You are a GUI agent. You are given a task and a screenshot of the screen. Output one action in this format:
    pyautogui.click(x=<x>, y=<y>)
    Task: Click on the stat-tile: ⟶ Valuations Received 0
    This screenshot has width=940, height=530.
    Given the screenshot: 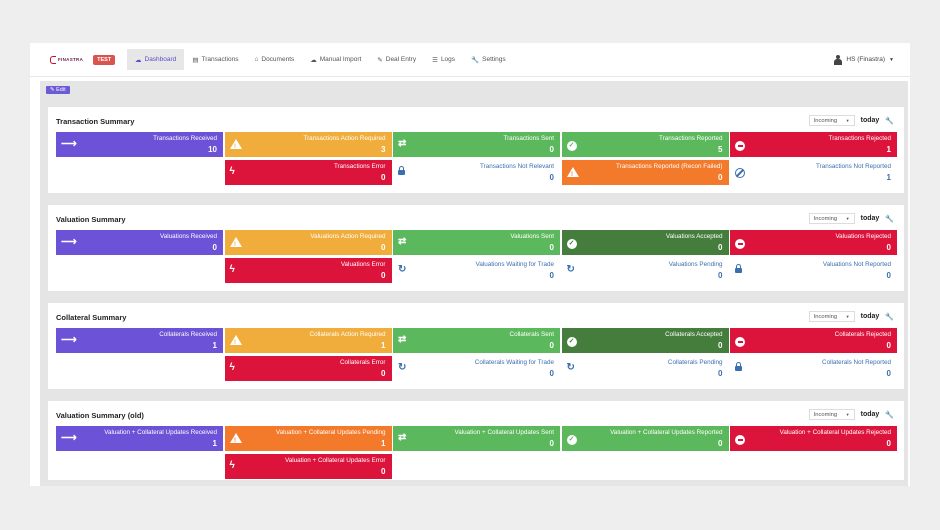 What is the action you would take?
    pyautogui.click(x=139, y=242)
    